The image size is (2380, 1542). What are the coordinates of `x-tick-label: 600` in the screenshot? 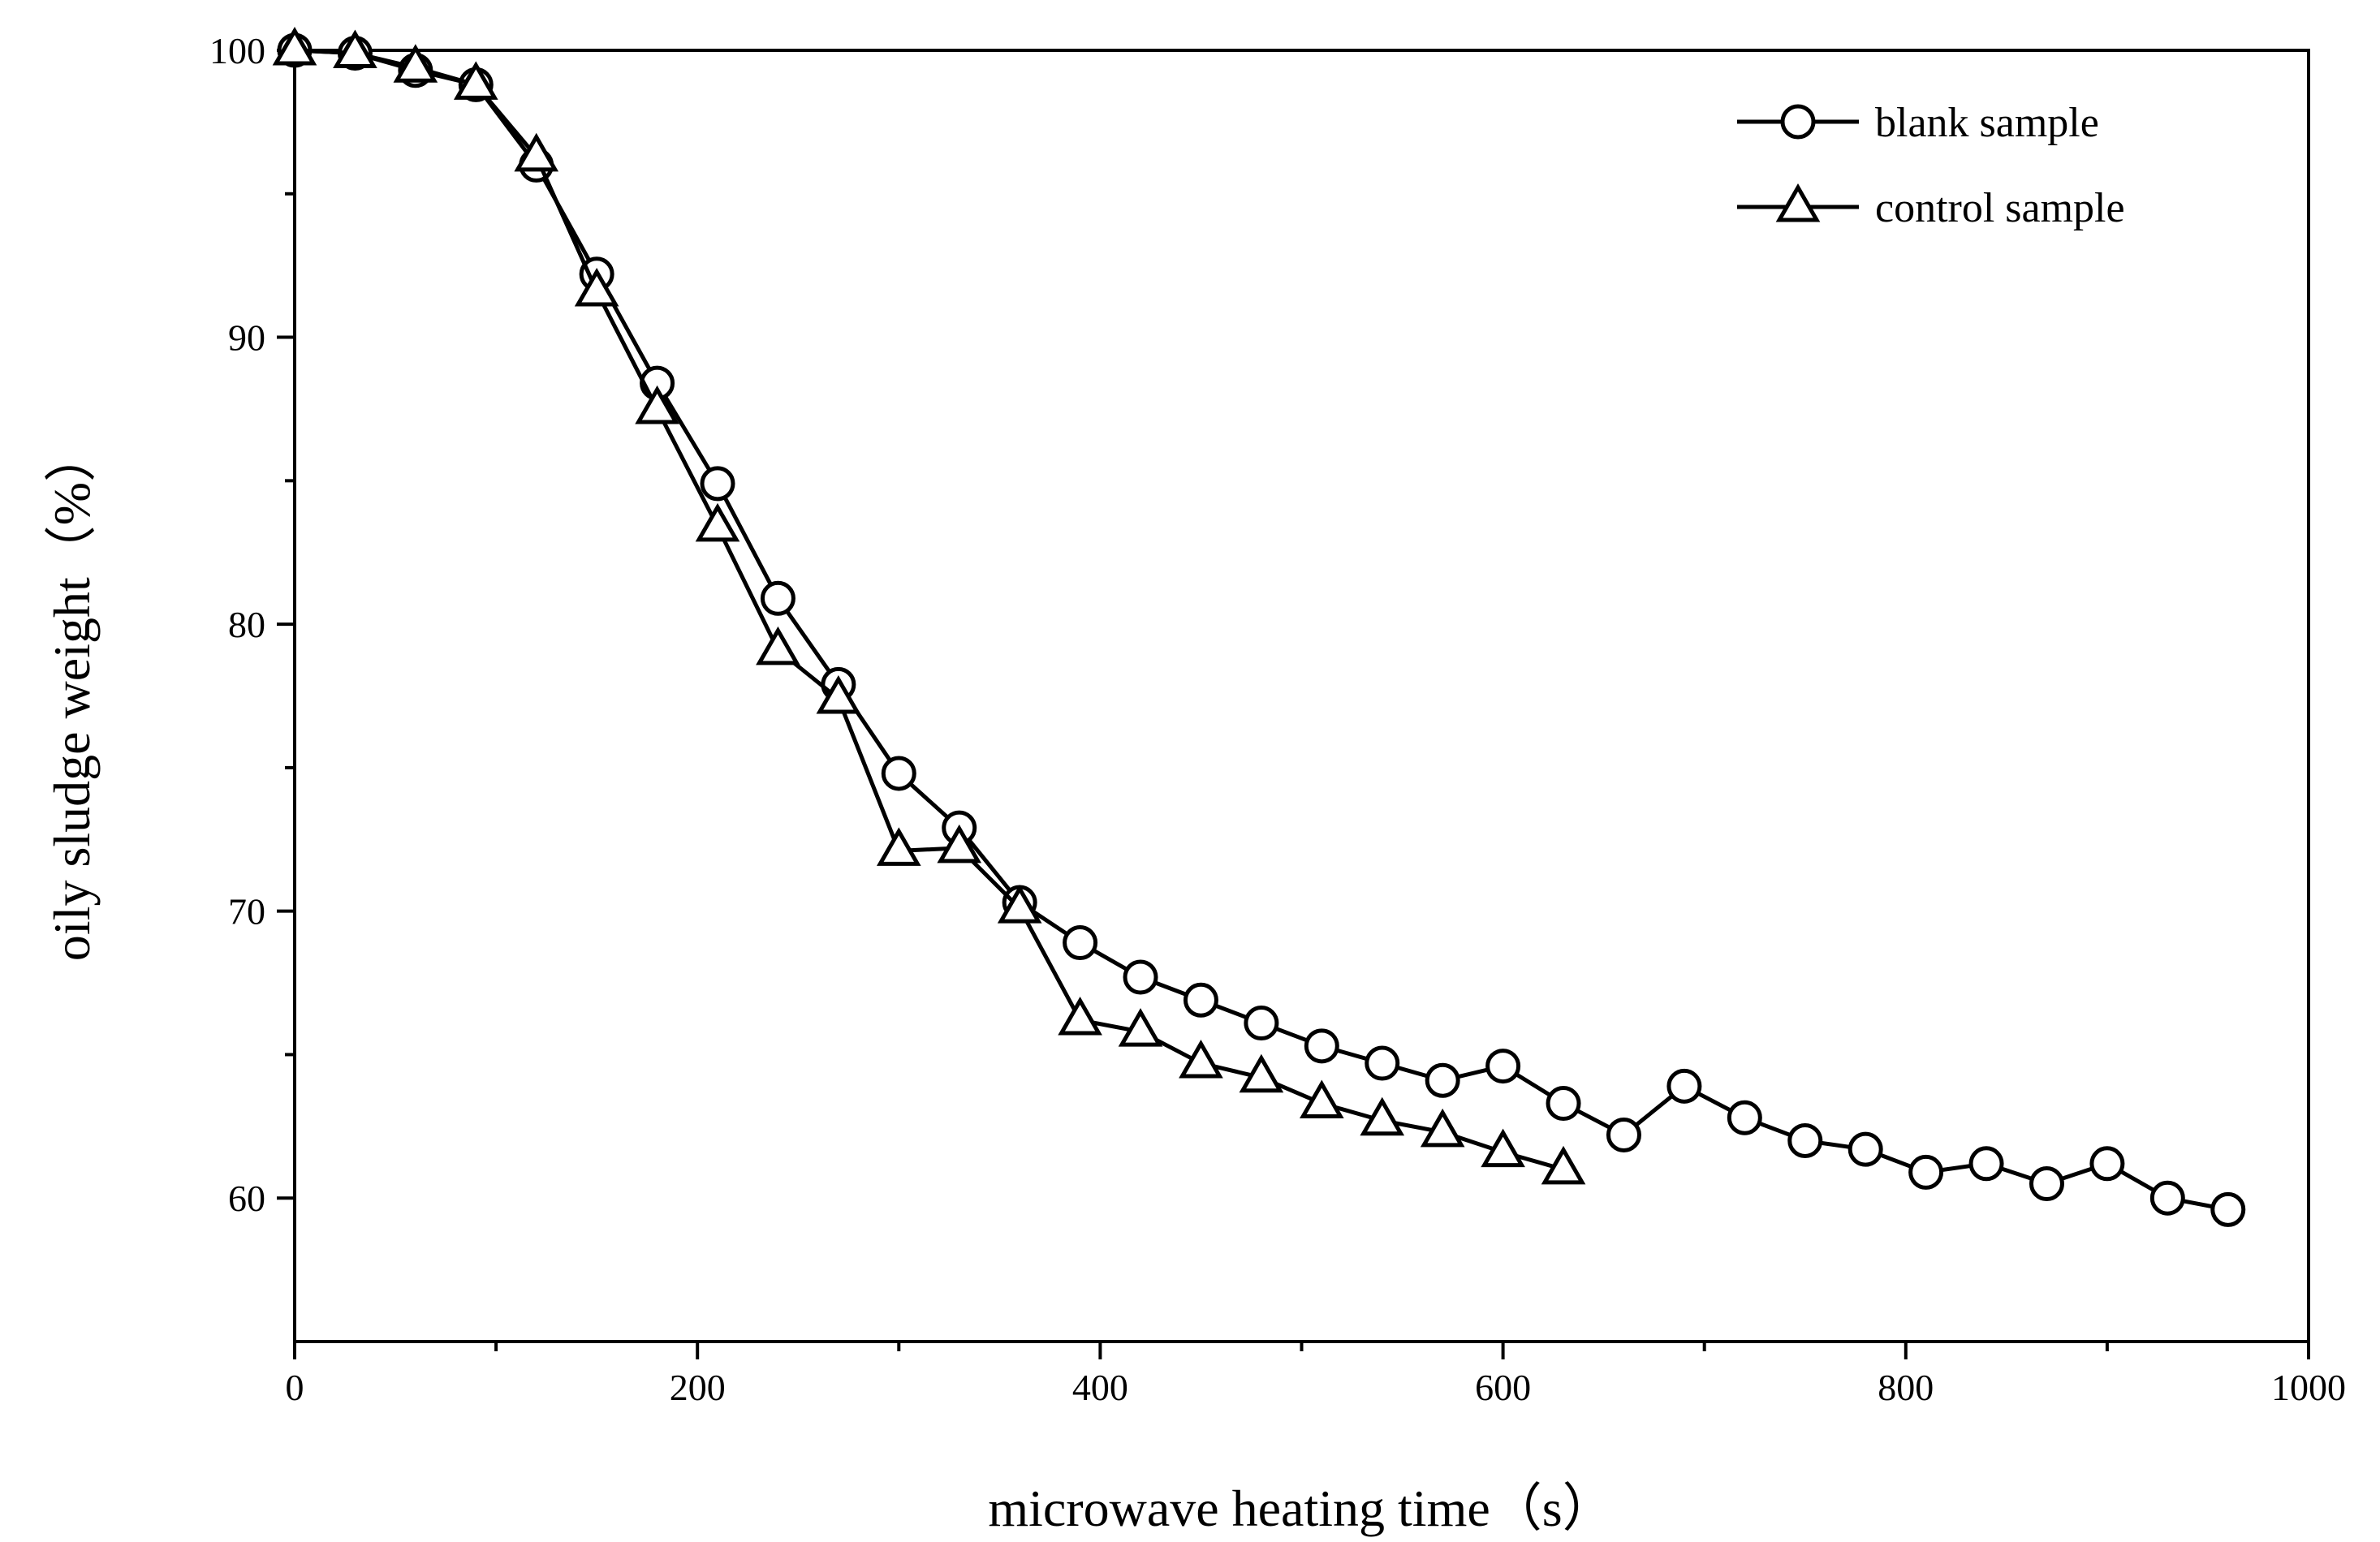 It's located at (1503, 1388).